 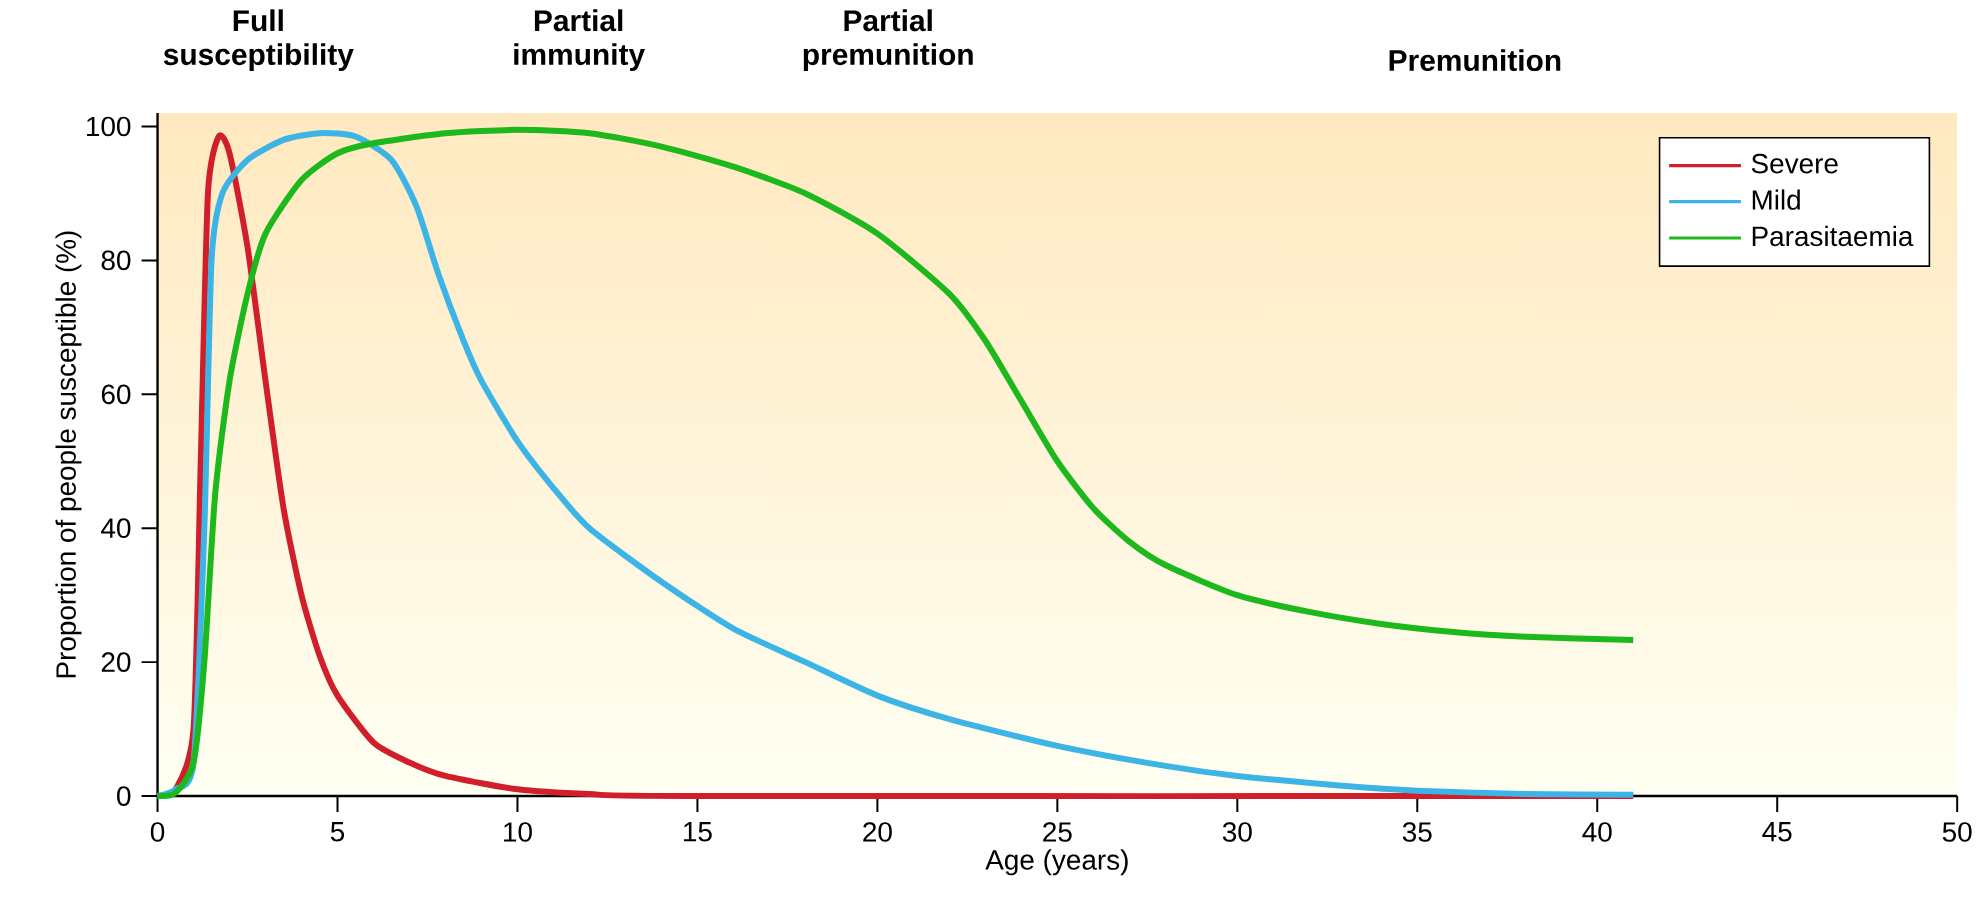 I want to click on y-tick-label: 0, so click(x=124, y=796).